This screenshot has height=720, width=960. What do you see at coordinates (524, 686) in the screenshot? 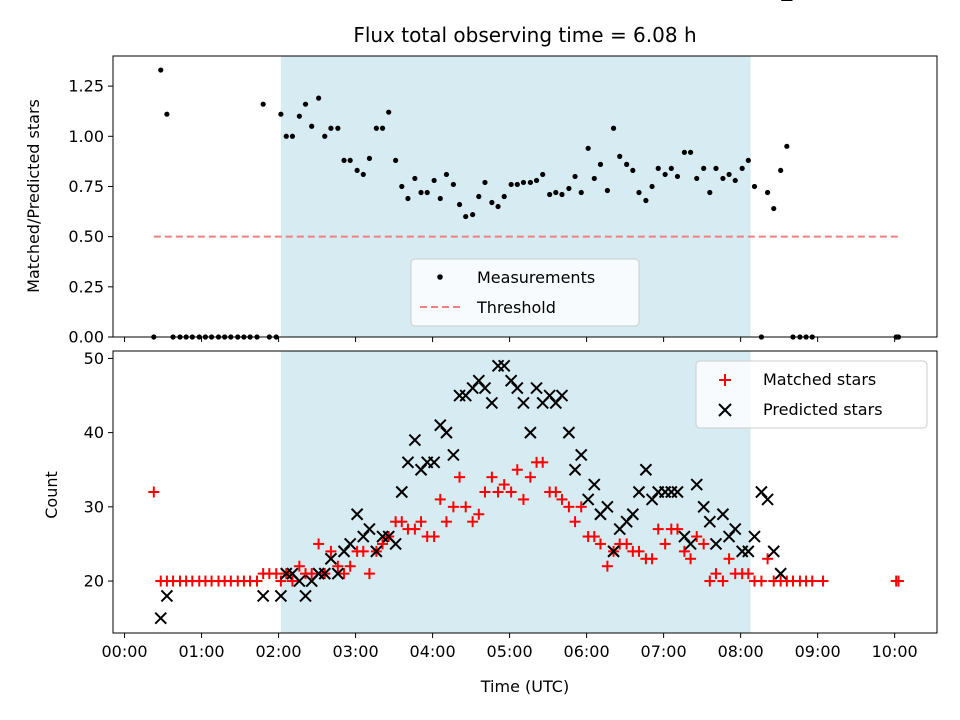
I see `x-axis-label: Time (UTC)` at bounding box center [524, 686].